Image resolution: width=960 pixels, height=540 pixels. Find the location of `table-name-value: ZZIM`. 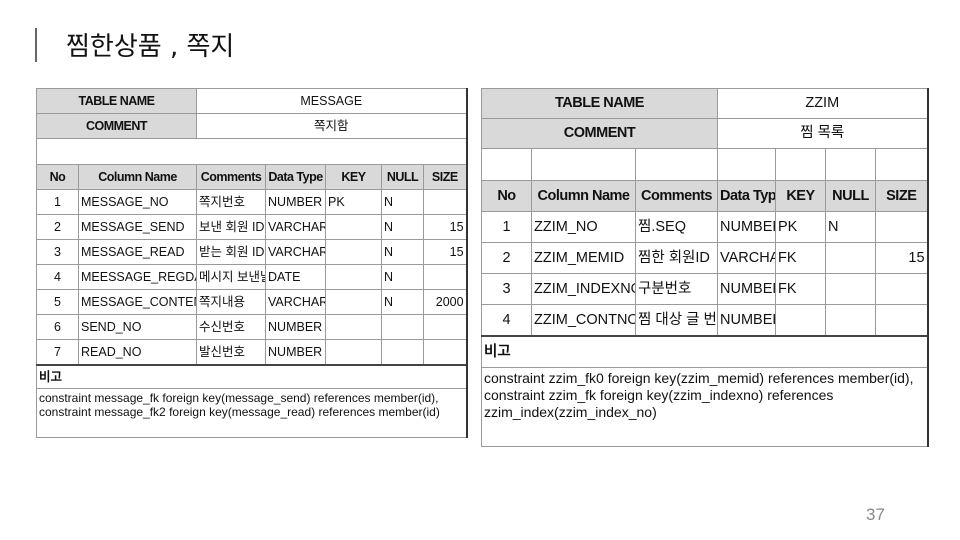

table-name-value: ZZIM is located at coordinates (822, 103).